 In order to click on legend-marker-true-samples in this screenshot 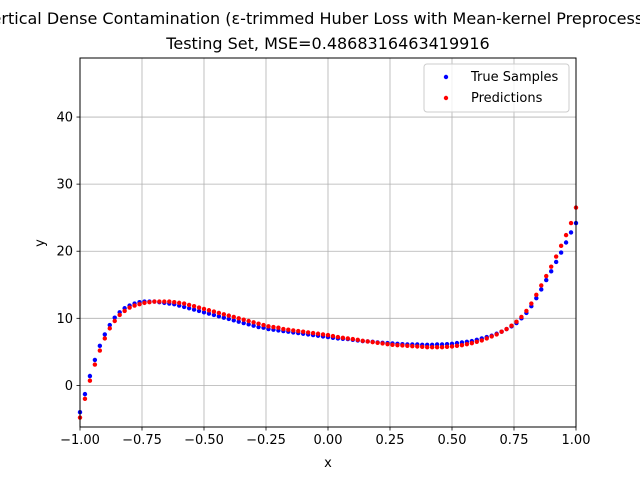, I will do `click(446, 77)`.